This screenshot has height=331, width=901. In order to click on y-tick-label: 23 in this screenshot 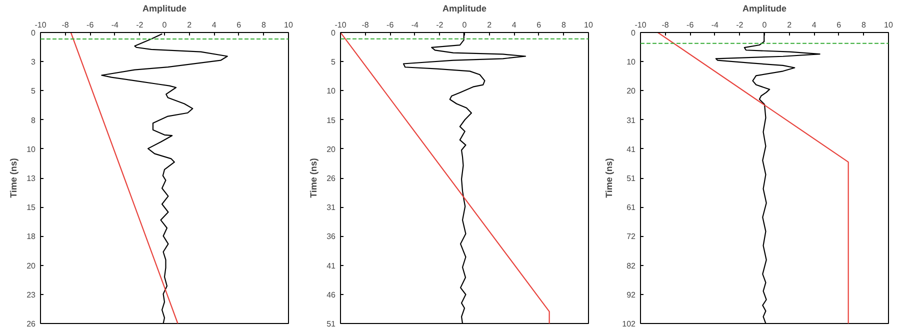, I will do `click(31, 295)`.